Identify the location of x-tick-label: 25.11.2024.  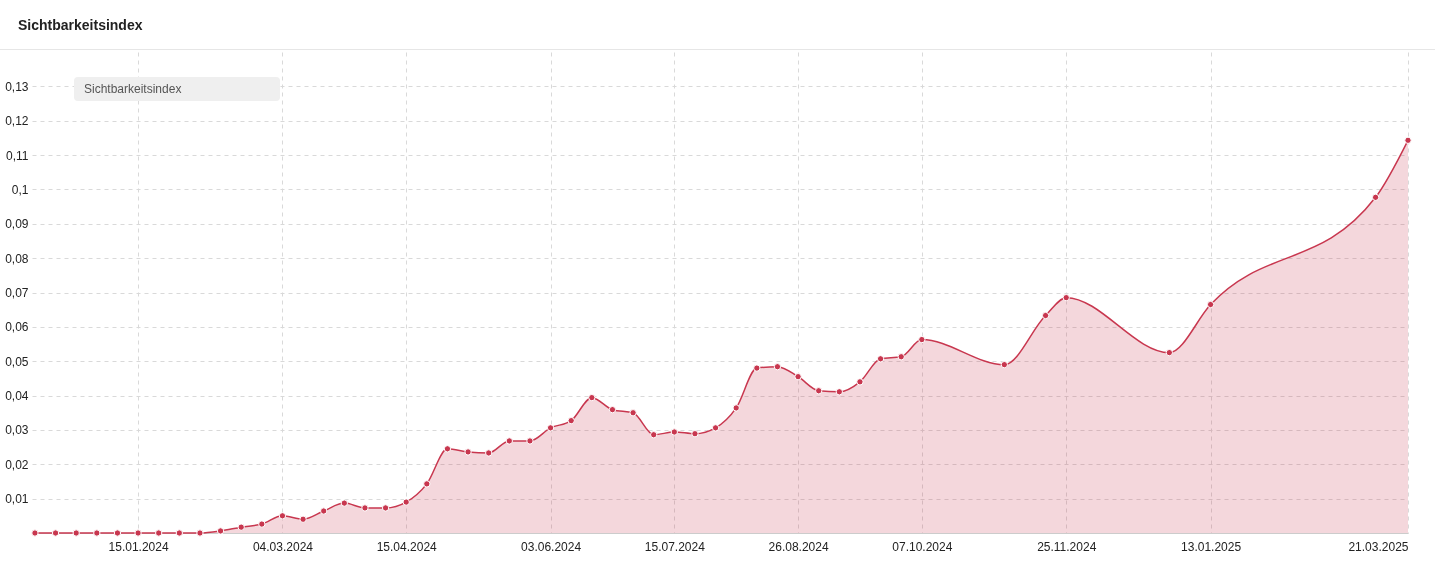
(1067, 546).